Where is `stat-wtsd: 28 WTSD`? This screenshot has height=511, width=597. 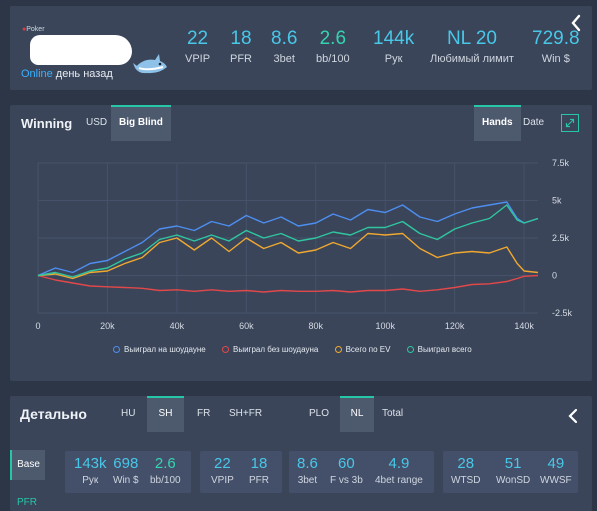
stat-wtsd: 28 WTSD is located at coordinates (466, 470).